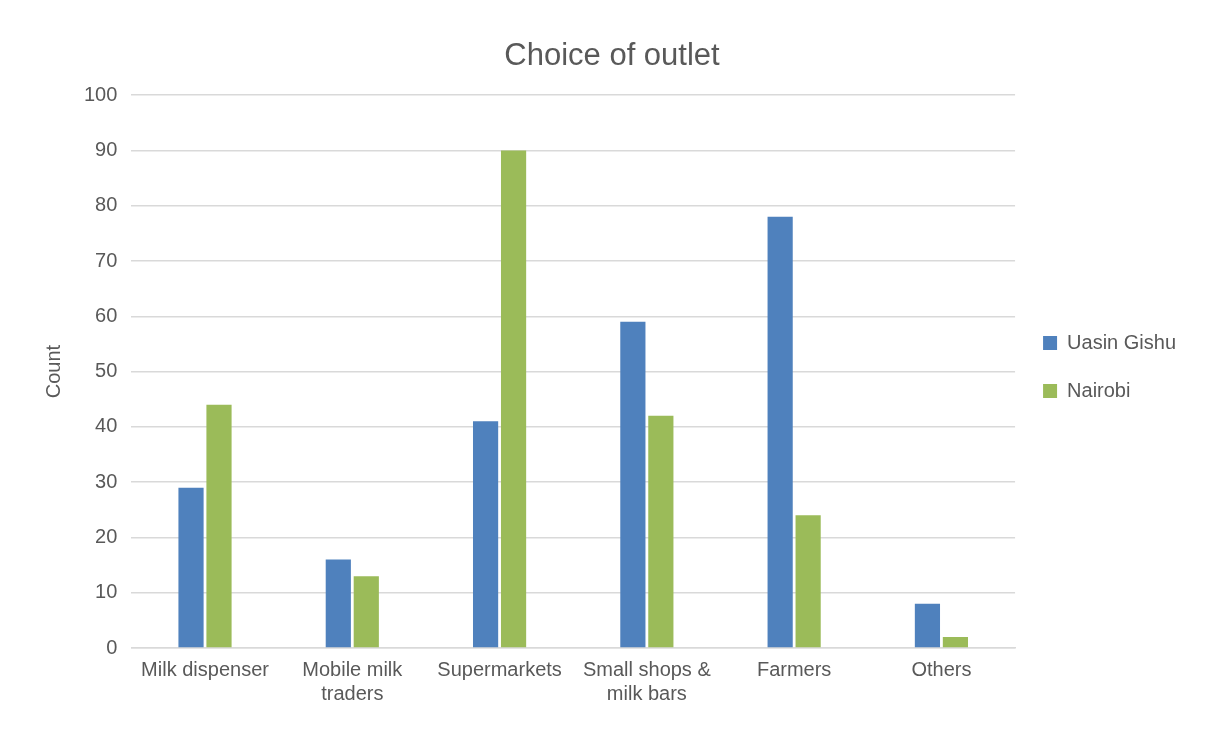  What do you see at coordinates (100, 93) in the screenshot?
I see `y-tick-label: 100` at bounding box center [100, 93].